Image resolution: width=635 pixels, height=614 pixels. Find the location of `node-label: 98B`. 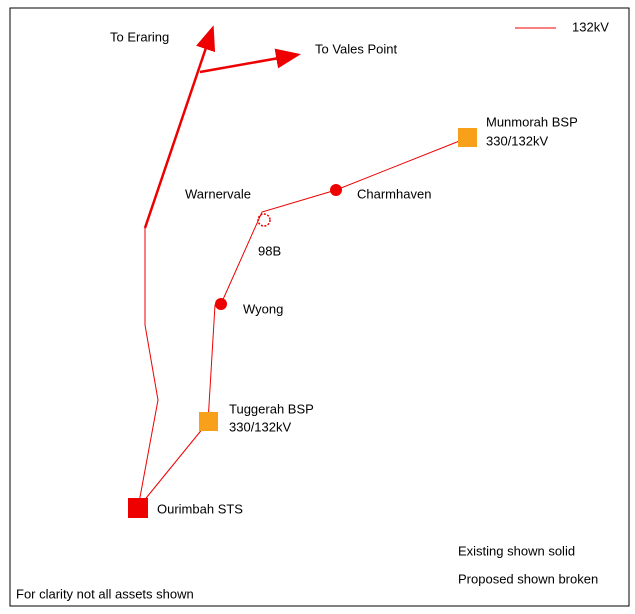

node-label: 98B is located at coordinates (269, 250).